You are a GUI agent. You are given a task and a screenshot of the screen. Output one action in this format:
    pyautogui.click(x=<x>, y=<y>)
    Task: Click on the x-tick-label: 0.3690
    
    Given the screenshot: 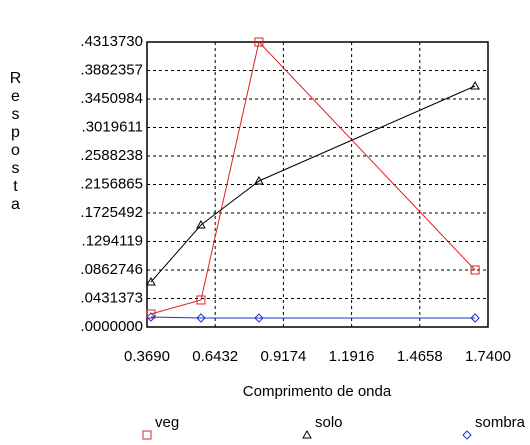 What is the action you would take?
    pyautogui.click(x=147, y=356)
    